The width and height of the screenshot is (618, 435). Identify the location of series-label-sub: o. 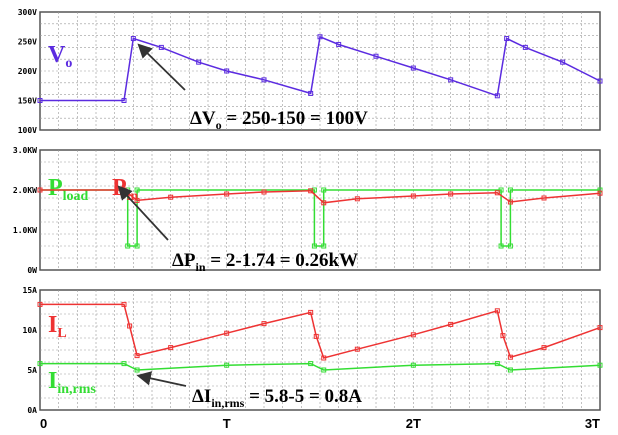
(68, 63).